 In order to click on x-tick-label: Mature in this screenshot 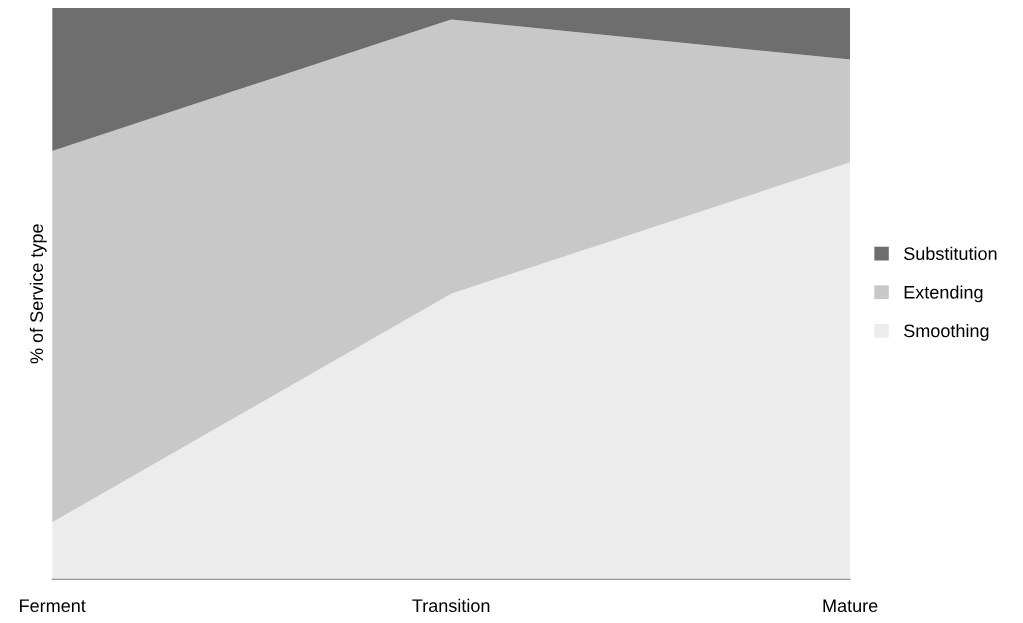, I will do `click(850, 606)`.